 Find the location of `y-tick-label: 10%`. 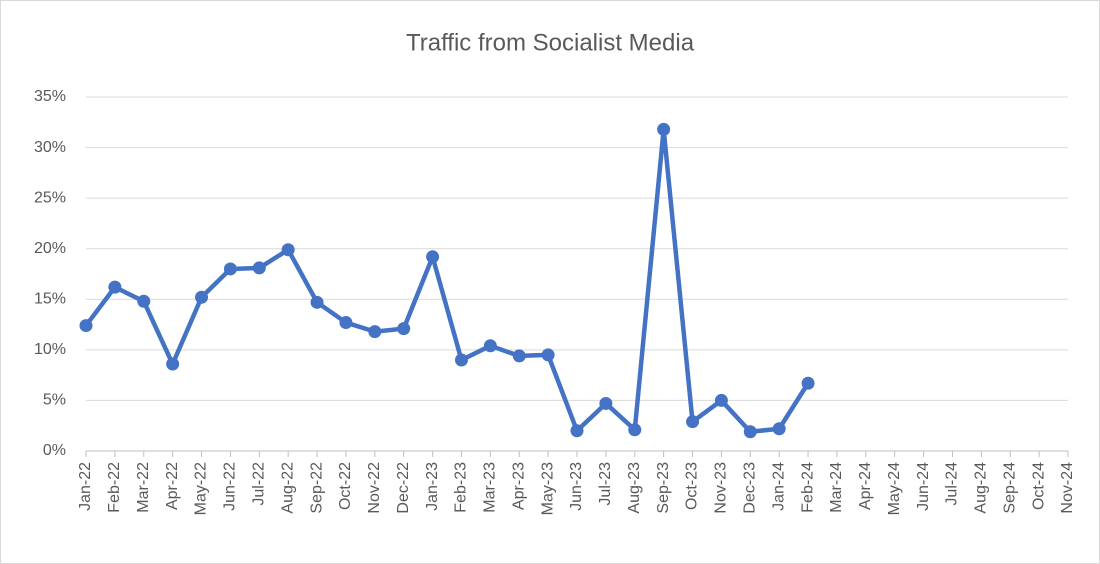

y-tick-label: 10% is located at coordinates (50, 349).